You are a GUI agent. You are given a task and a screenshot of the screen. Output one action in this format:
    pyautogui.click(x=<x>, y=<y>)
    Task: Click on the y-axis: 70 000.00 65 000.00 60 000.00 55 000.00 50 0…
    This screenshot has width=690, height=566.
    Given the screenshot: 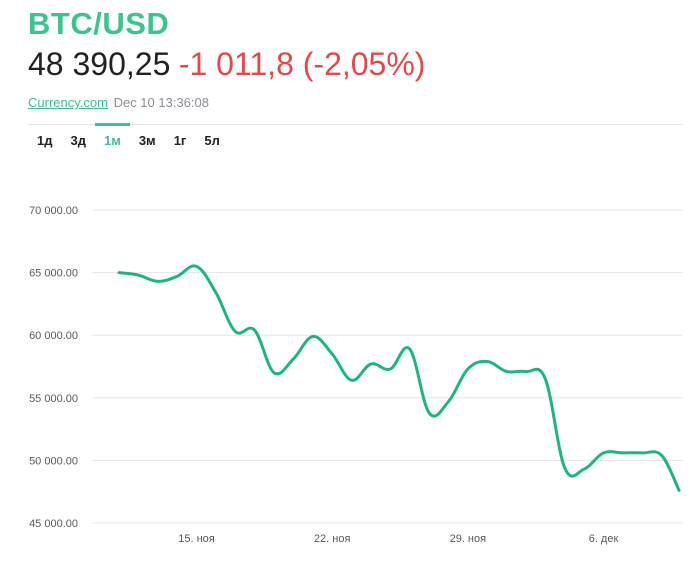 What is the action you would take?
    pyautogui.click(x=53, y=367)
    